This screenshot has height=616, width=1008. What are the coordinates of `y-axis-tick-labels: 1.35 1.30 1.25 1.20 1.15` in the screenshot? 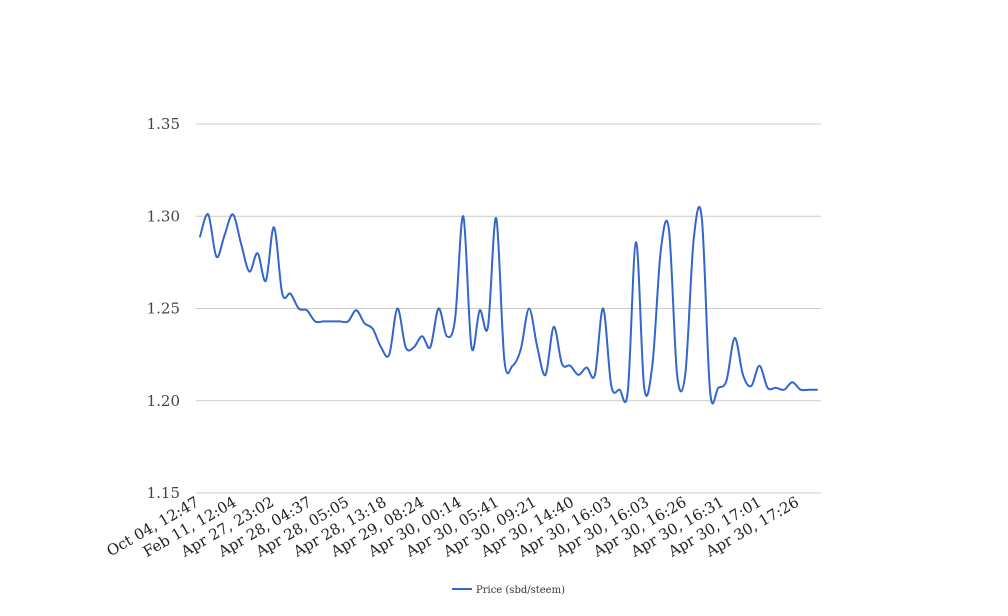 It's located at (163, 308).